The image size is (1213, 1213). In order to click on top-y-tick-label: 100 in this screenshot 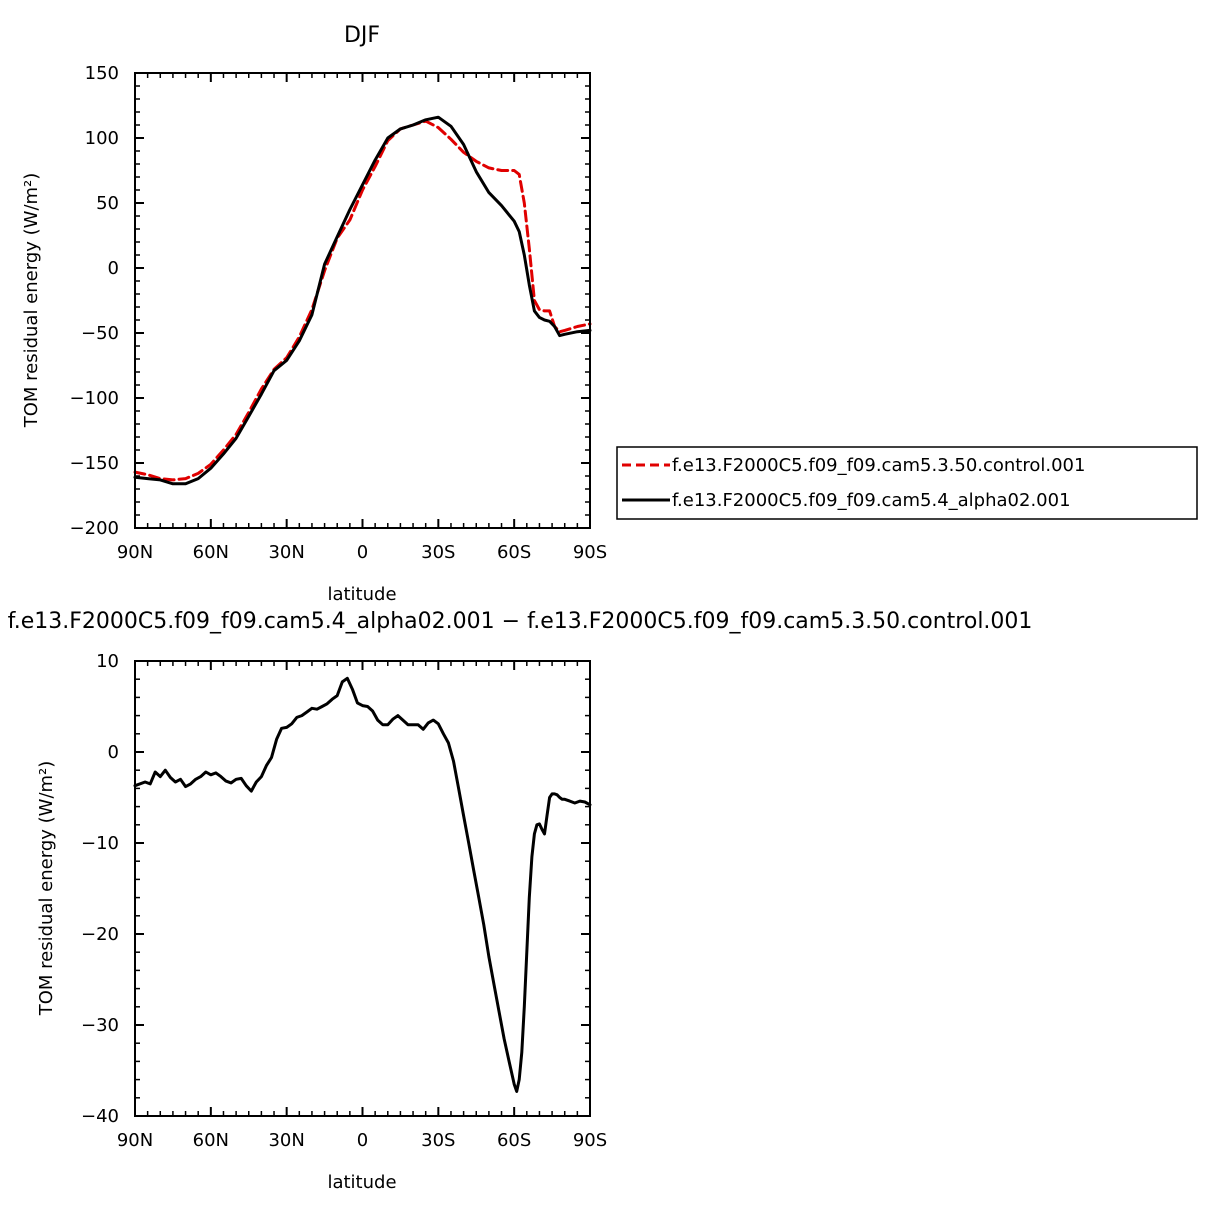, I will do `click(102, 138)`.